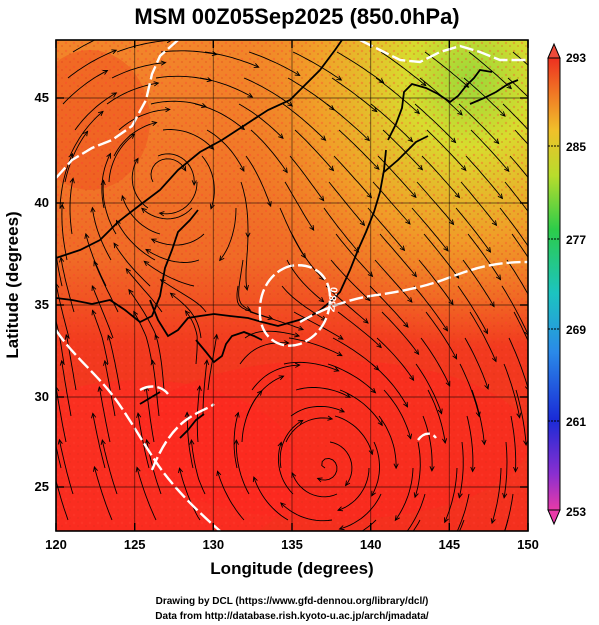  I want to click on colorbar-tick-label: 269, so click(576, 330).